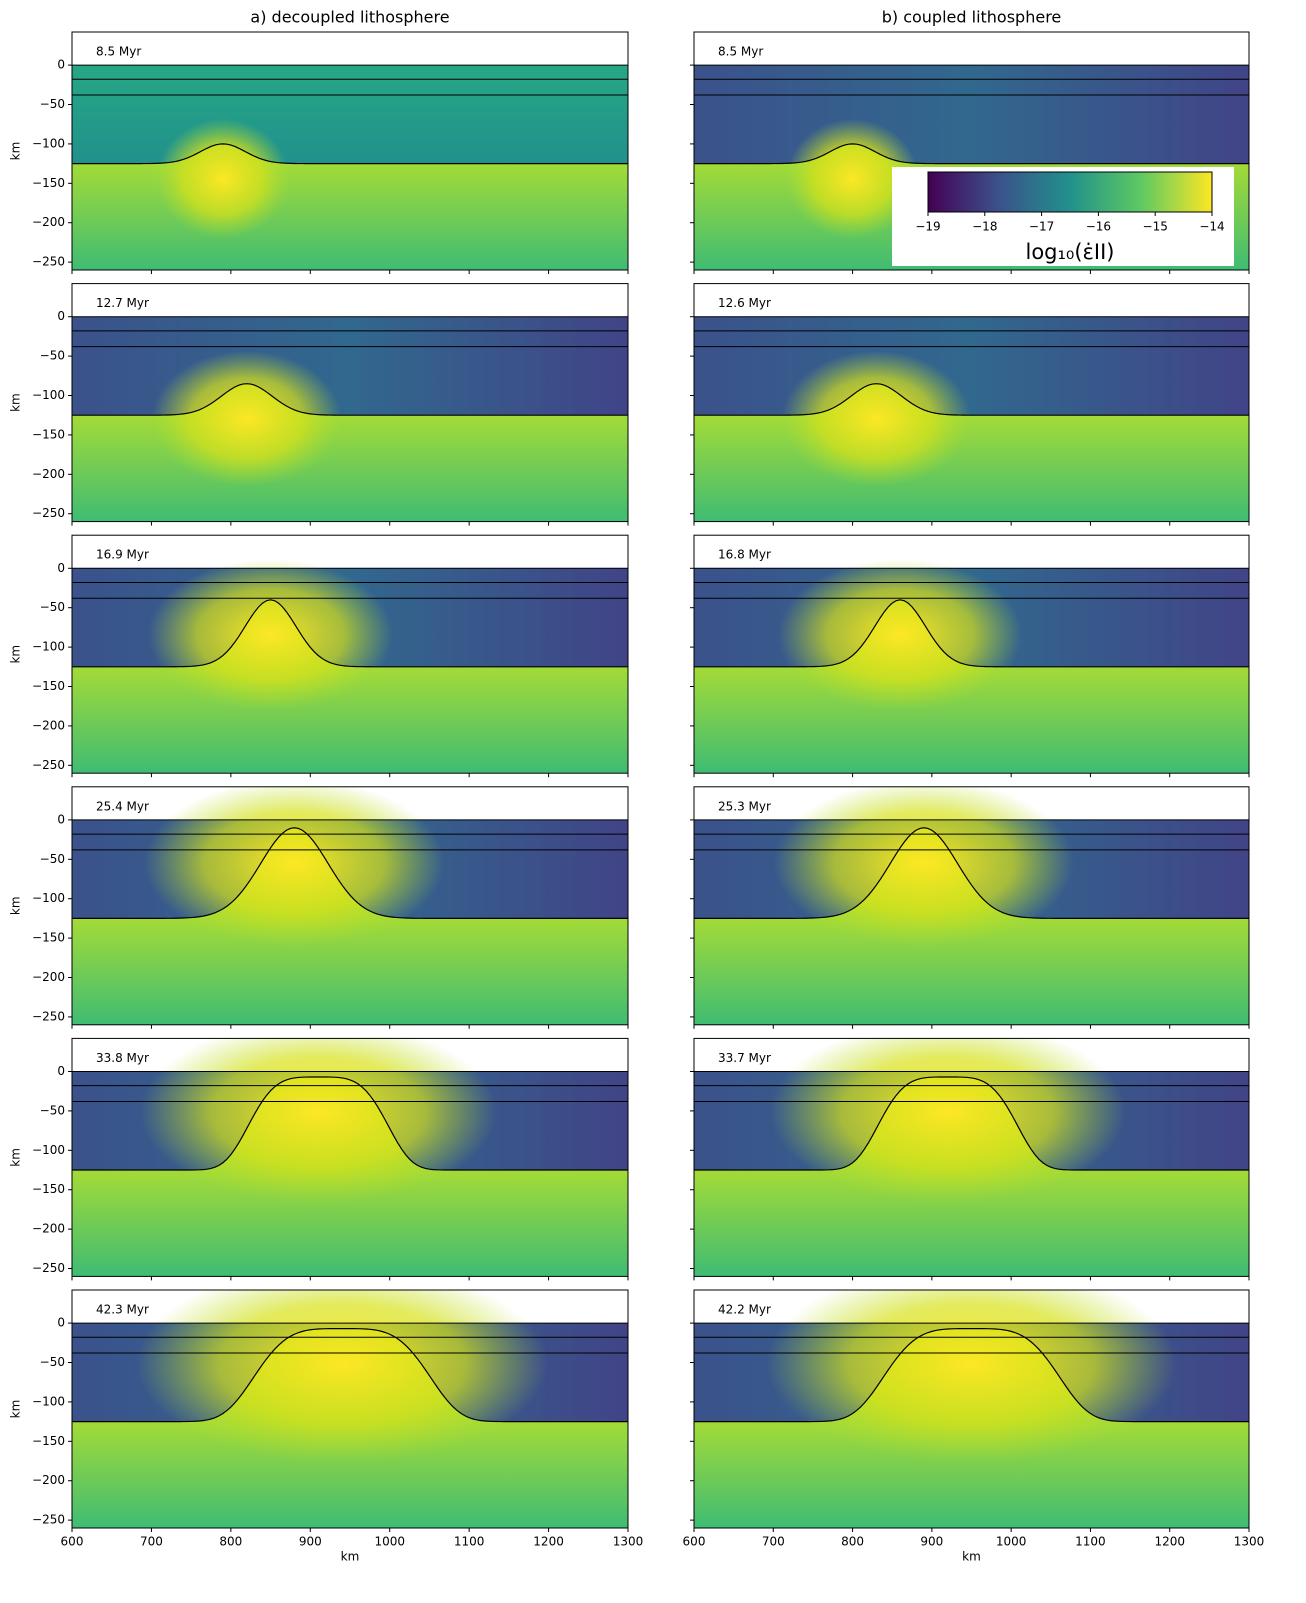  I want to click on panel: 0 −50 −100 −150 −200 −250 25.4 Myr km, so click(319, 907).